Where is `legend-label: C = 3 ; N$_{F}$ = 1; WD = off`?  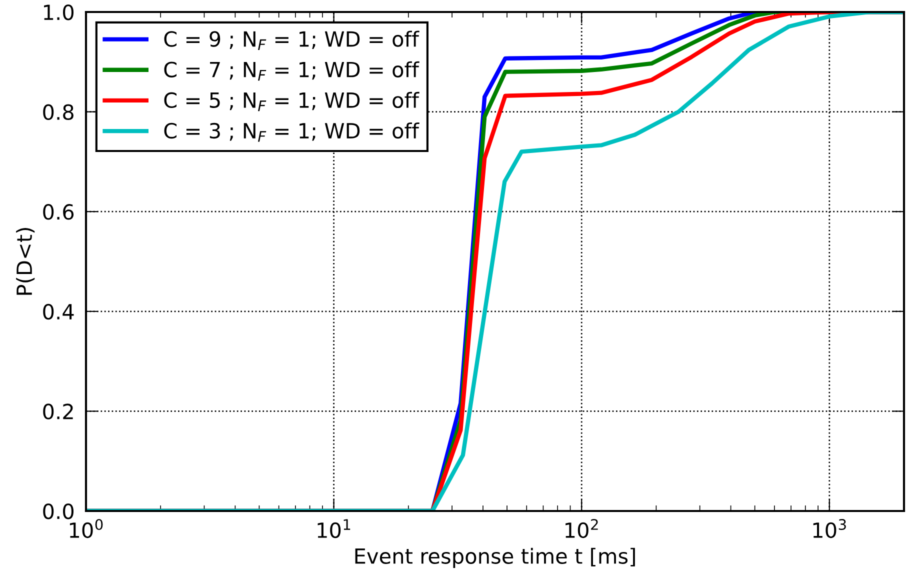 legend-label: C = 3 ; N$_{F}$ = 1; WD = off is located at coordinates (292, 132).